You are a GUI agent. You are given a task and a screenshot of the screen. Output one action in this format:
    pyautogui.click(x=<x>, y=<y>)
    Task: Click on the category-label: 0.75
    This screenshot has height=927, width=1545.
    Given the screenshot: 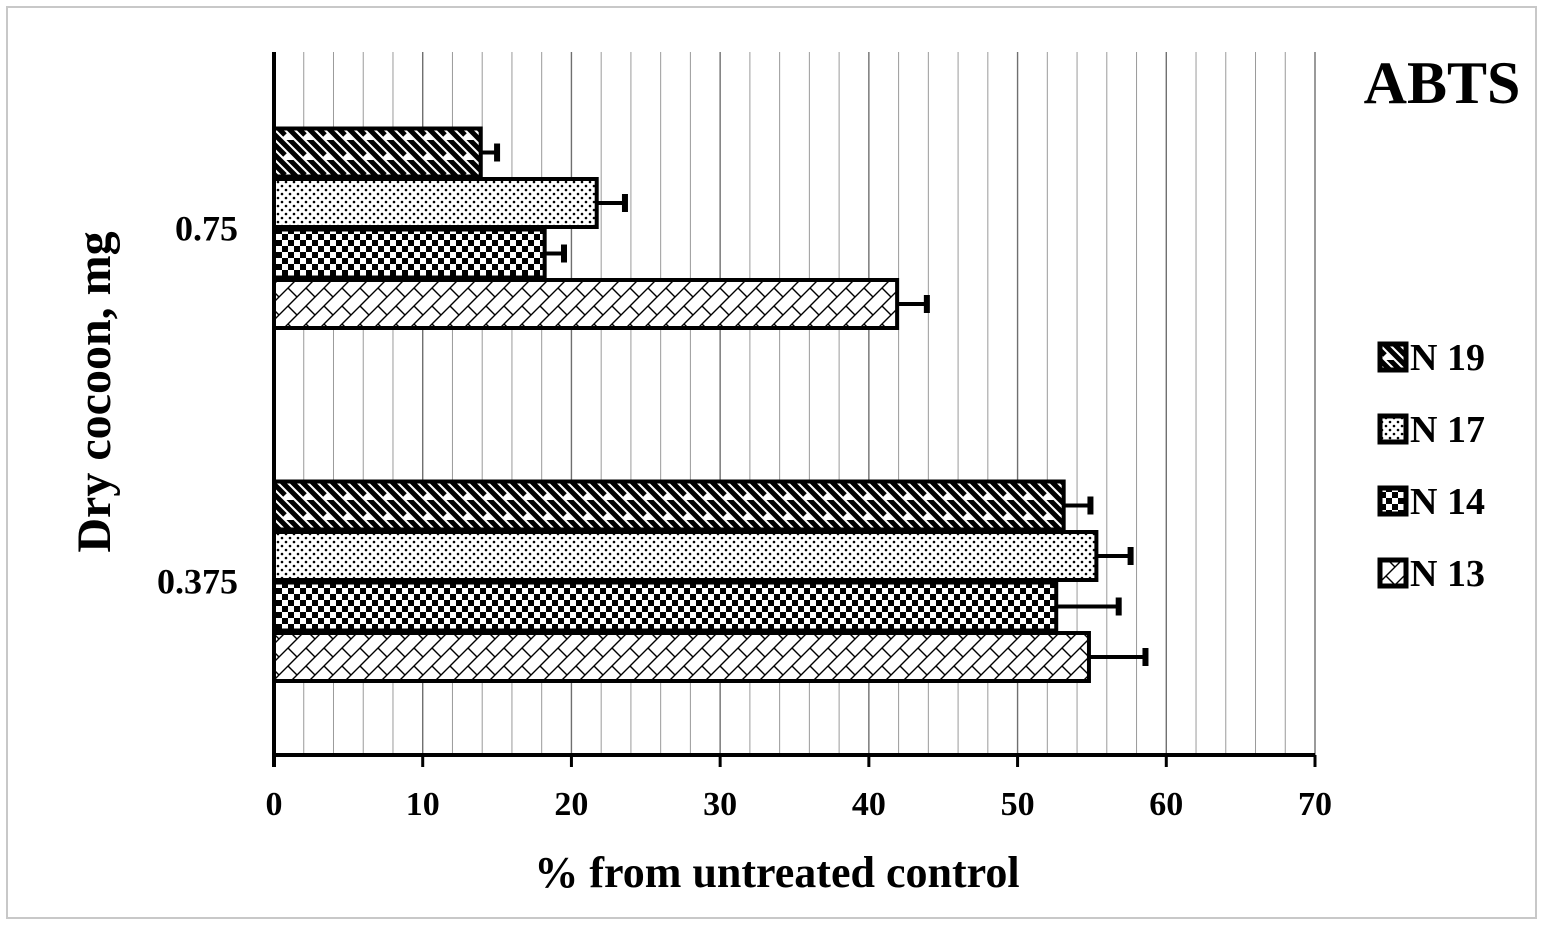 What is the action you would take?
    pyautogui.click(x=206, y=228)
    